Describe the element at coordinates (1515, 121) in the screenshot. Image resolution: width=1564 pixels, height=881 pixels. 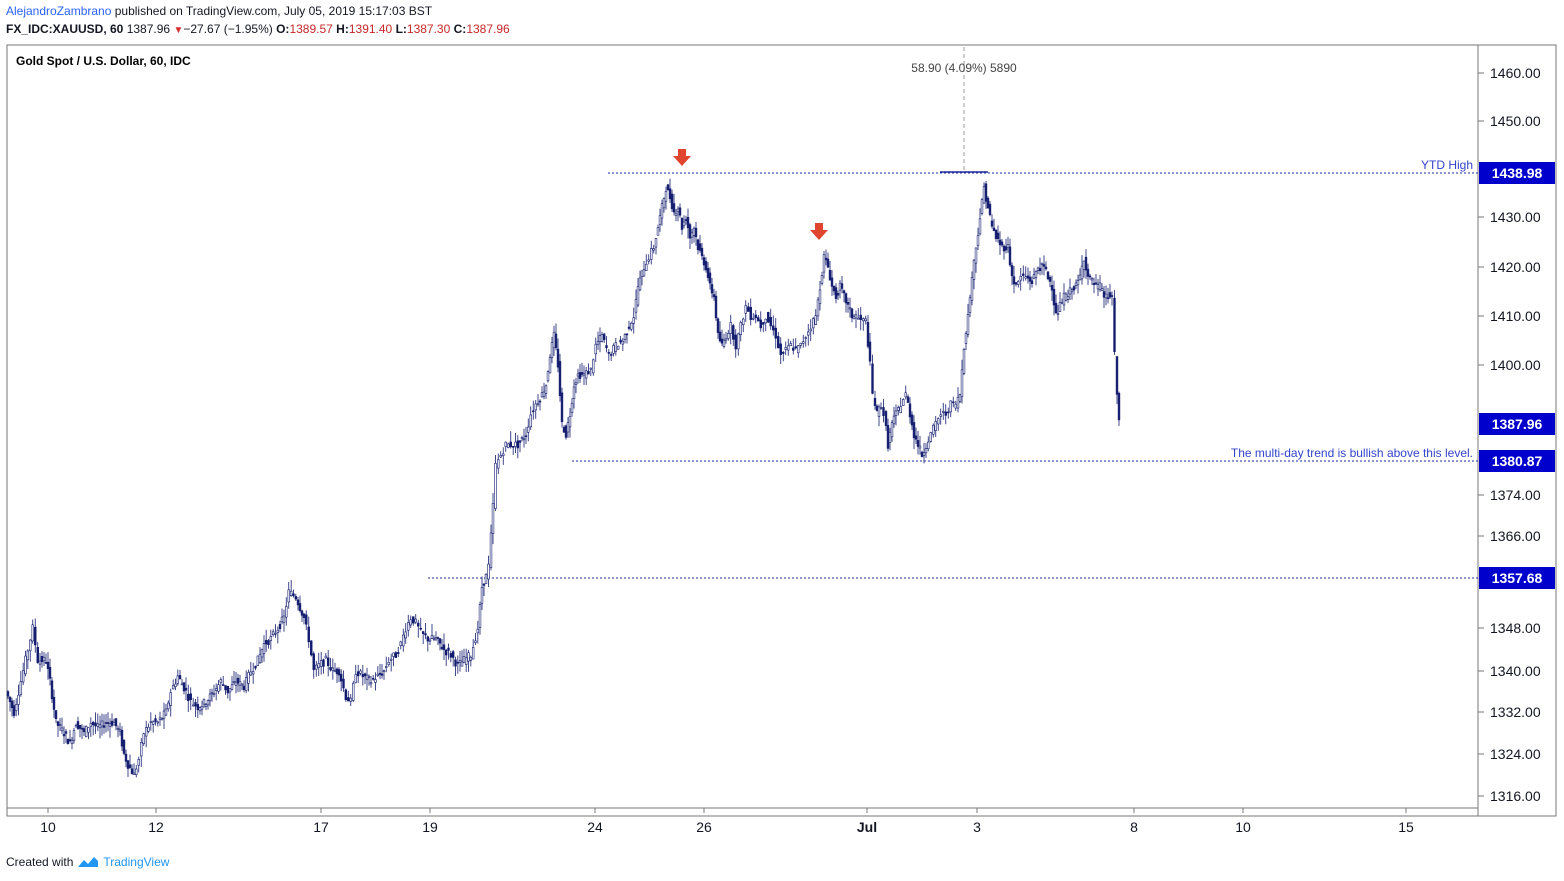
I see `y-tick-label: 1450.00` at that location.